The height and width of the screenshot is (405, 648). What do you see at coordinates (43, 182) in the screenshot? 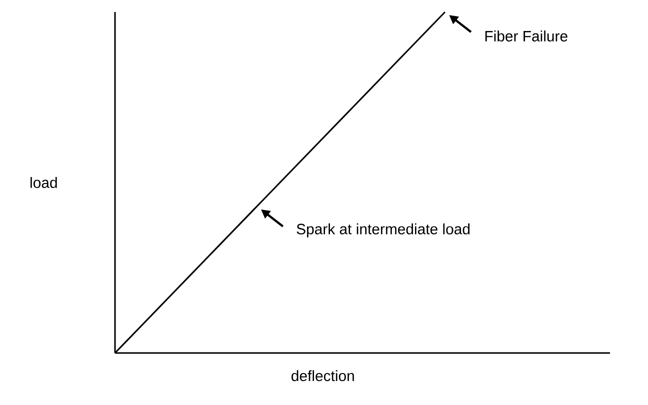
I see `y-axis-title: load` at bounding box center [43, 182].